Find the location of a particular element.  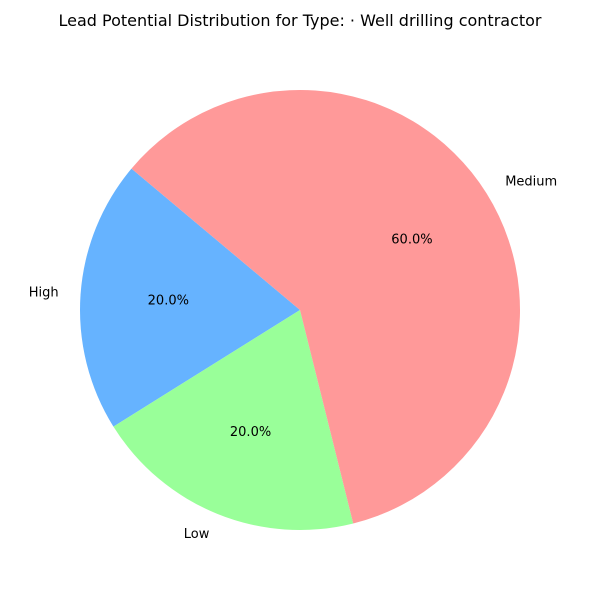

slice-category-label: Low is located at coordinates (197, 534).